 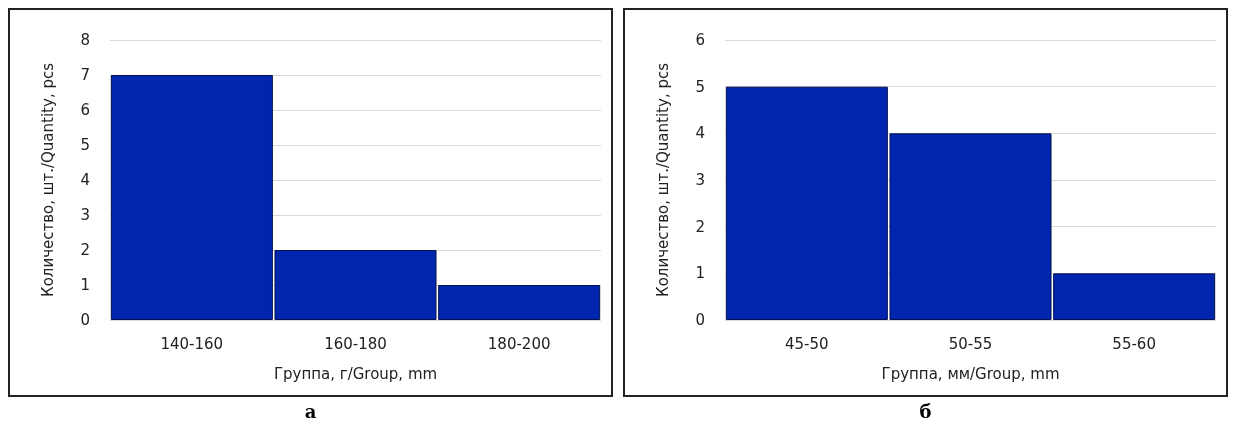 What do you see at coordinates (925, 411) in the screenshot?
I see `text: б` at bounding box center [925, 411].